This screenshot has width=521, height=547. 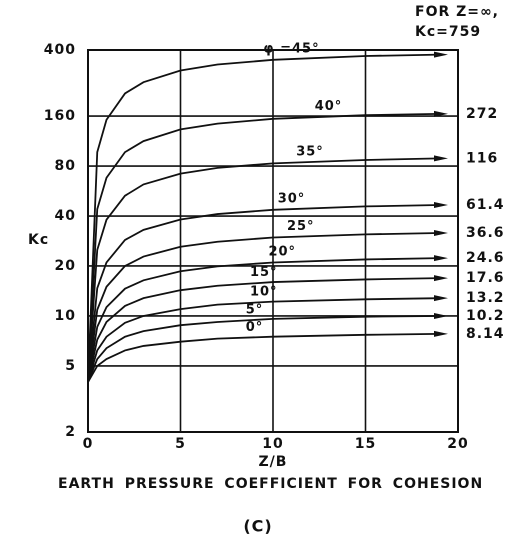 What do you see at coordinates (65, 216) in the screenshot?
I see `y-tick-label: 40` at bounding box center [65, 216].